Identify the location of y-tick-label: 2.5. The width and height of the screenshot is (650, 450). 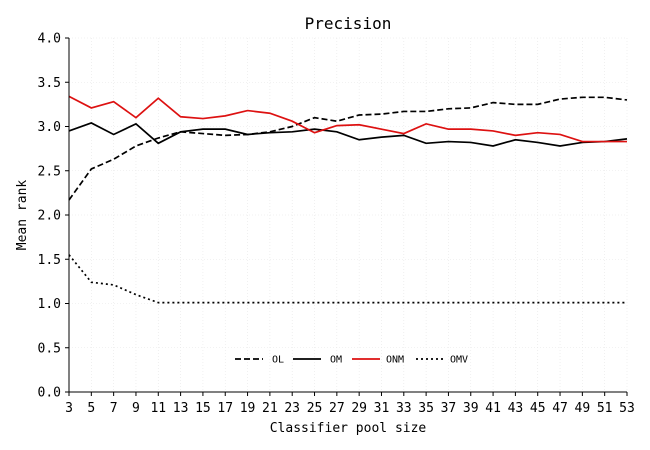
(49, 171).